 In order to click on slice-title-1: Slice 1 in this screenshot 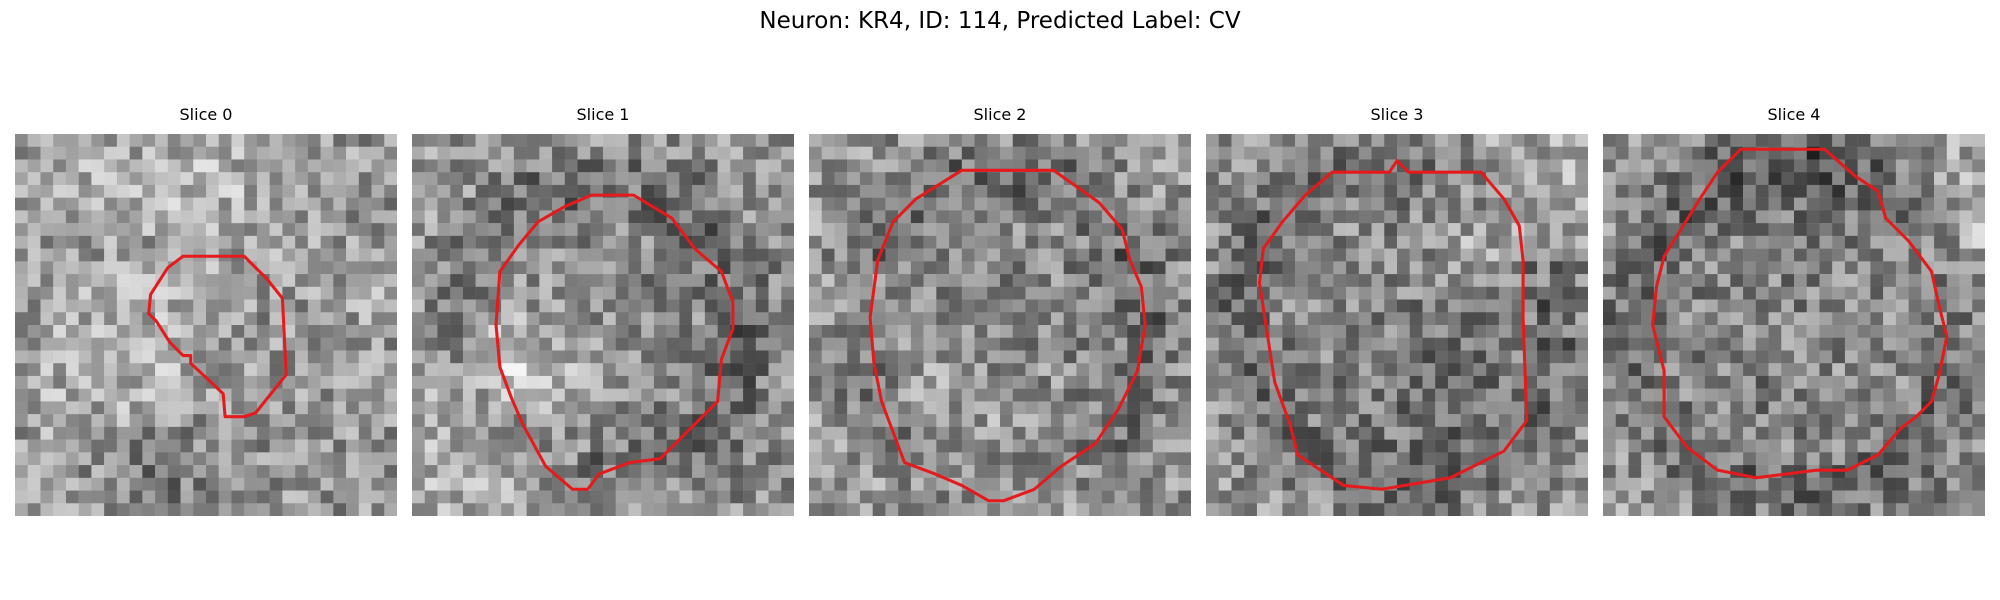, I will do `click(603, 114)`.